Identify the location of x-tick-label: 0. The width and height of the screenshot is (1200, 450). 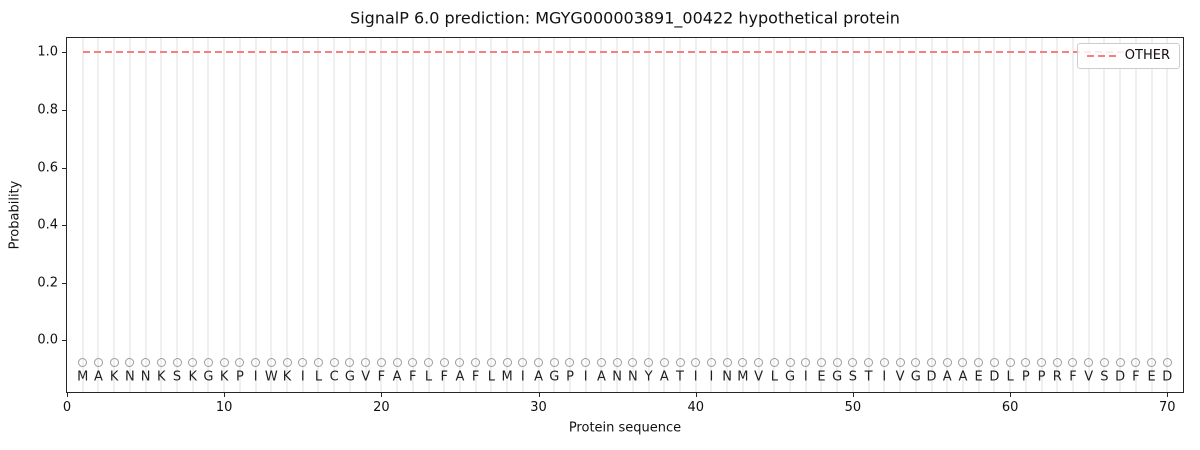
(67, 407).